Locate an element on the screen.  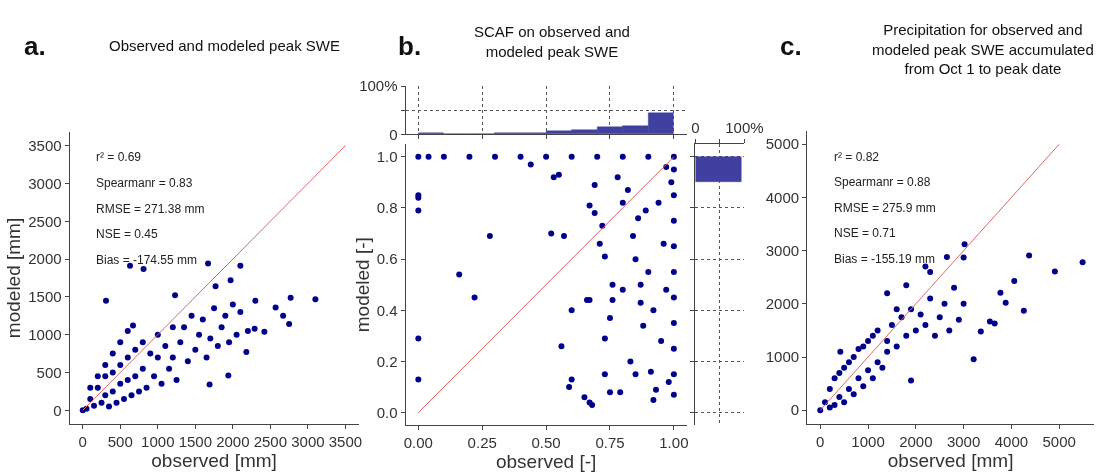
text: c. is located at coordinates (791, 46).